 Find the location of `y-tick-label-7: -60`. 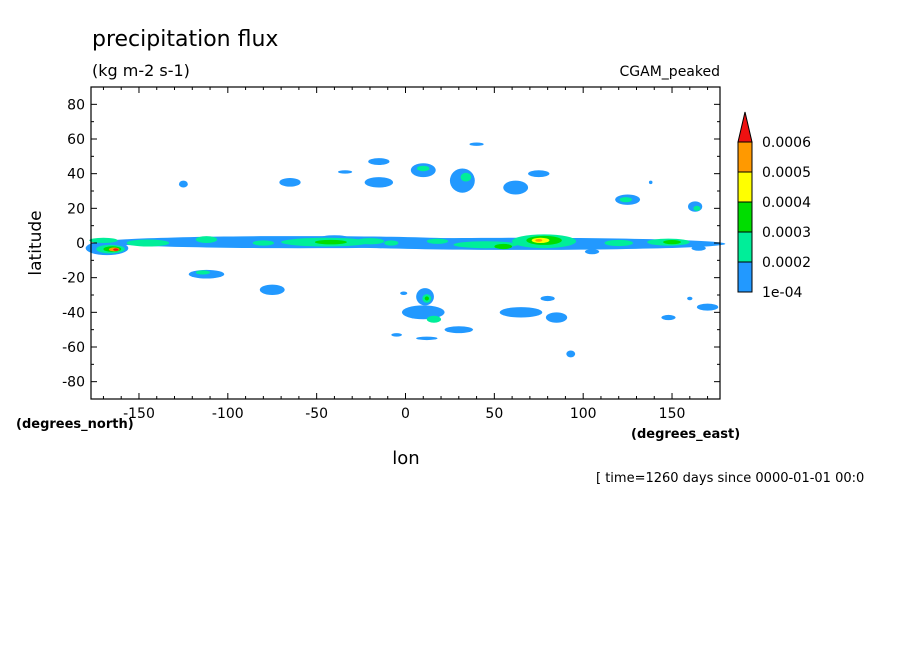

y-tick-label-7: -60 is located at coordinates (73, 348).